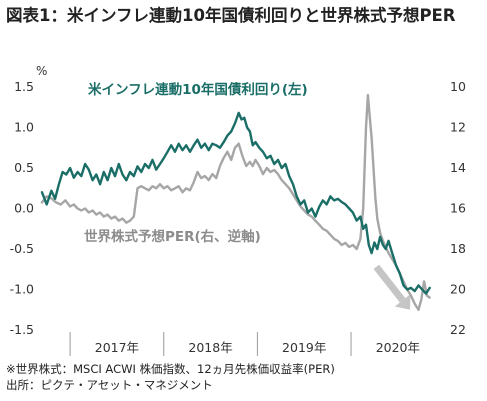  What do you see at coordinates (24, 167) in the screenshot?
I see `left-axis-tick-label: 0.5` at bounding box center [24, 167].